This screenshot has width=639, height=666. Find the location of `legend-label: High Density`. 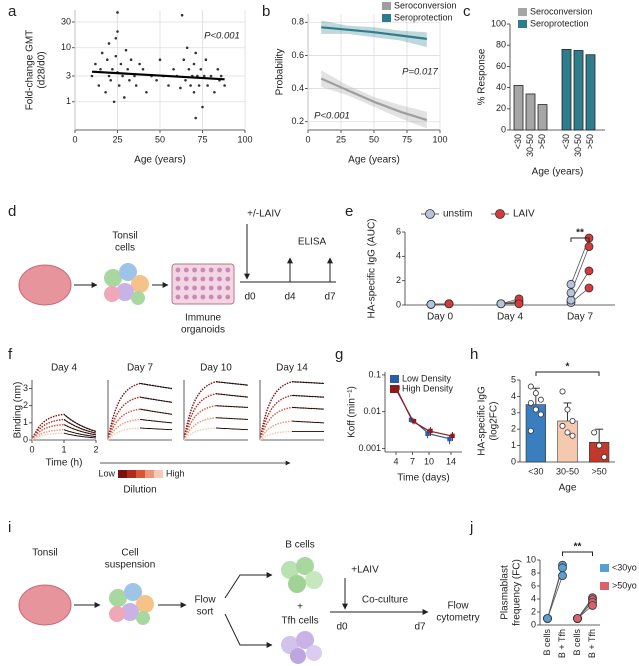

legend-label: High Density is located at coordinates (428, 388).